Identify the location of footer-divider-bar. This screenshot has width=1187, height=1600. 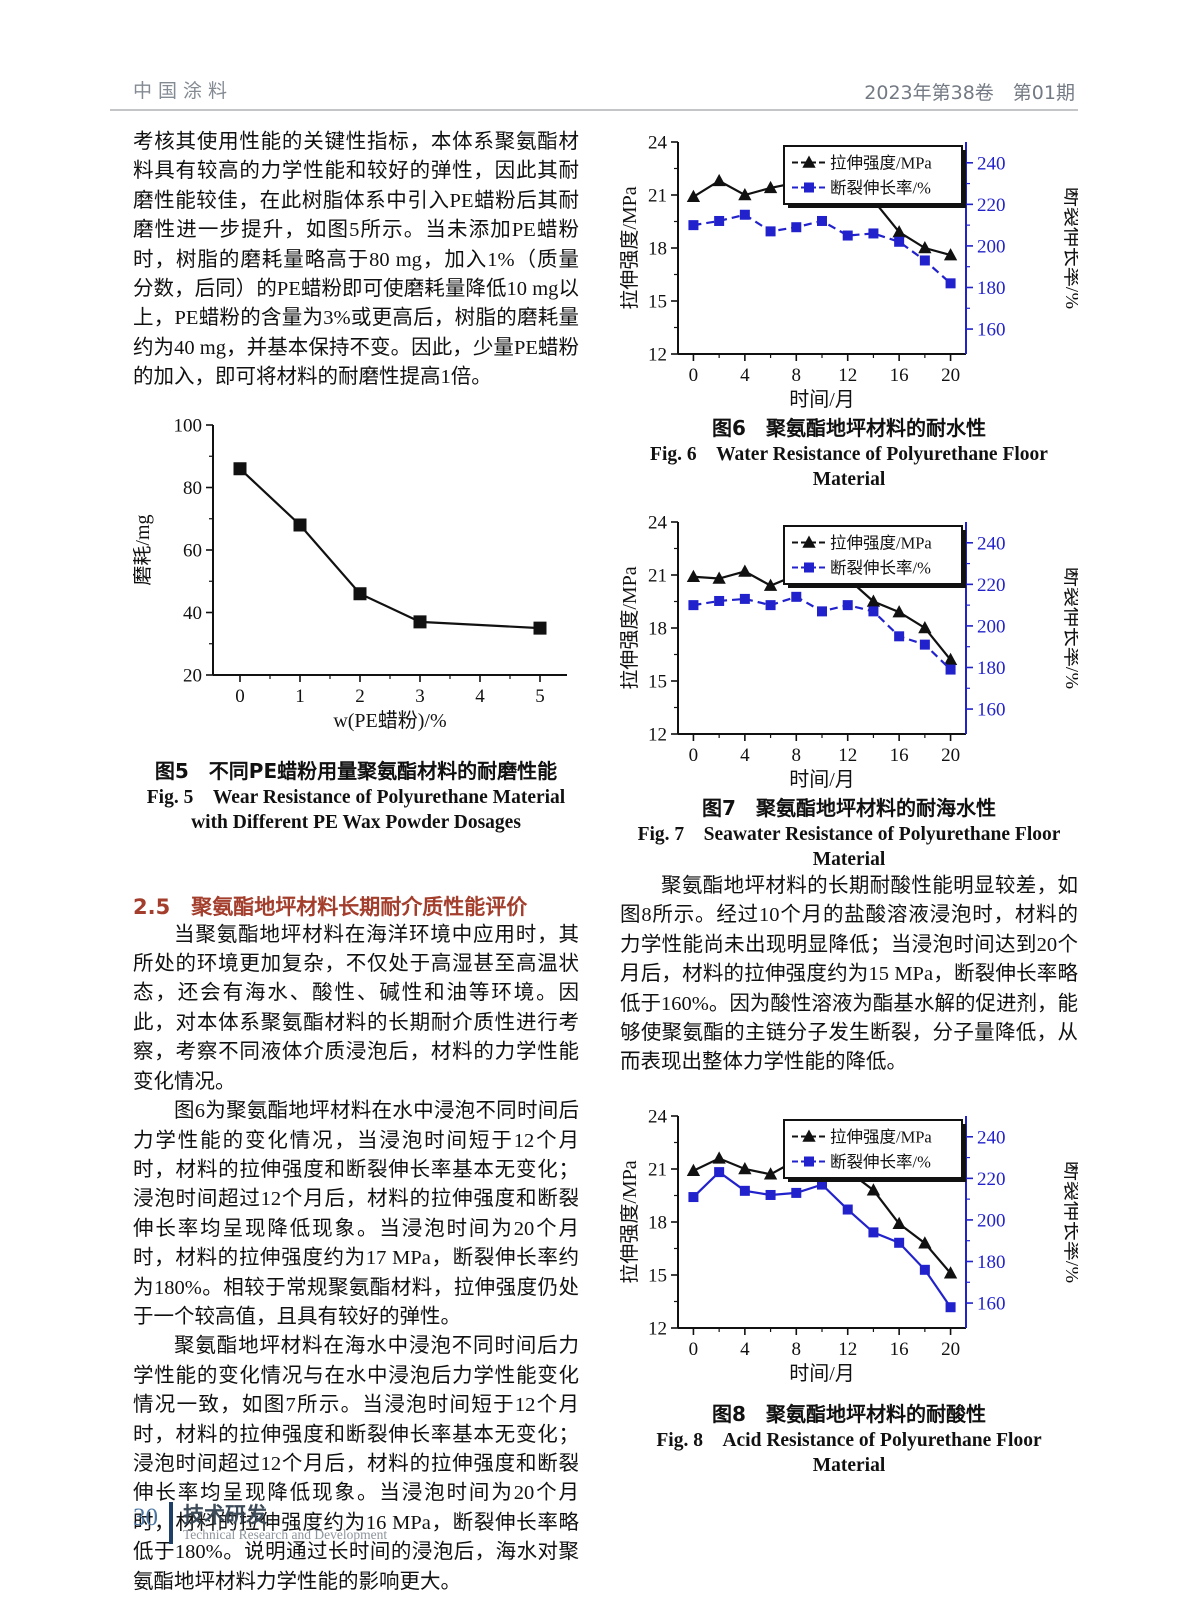
(171, 1523).